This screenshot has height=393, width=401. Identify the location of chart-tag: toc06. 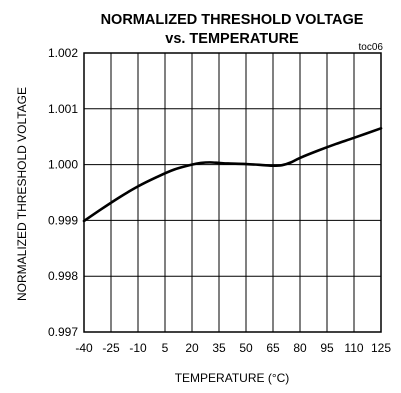
(371, 47).